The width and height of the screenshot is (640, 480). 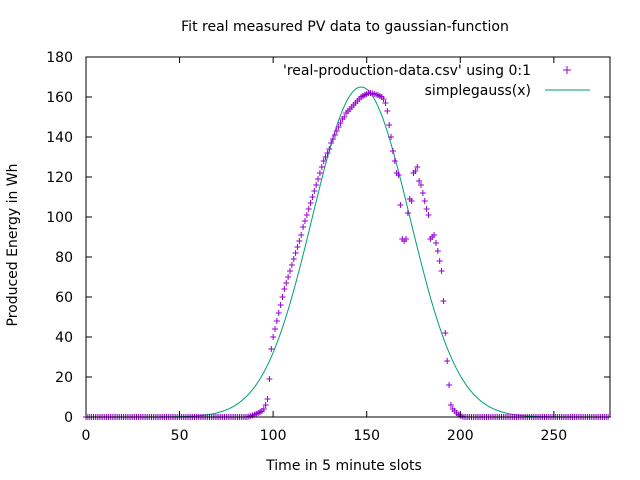 I want to click on y-tick-label: 160, so click(x=59, y=98).